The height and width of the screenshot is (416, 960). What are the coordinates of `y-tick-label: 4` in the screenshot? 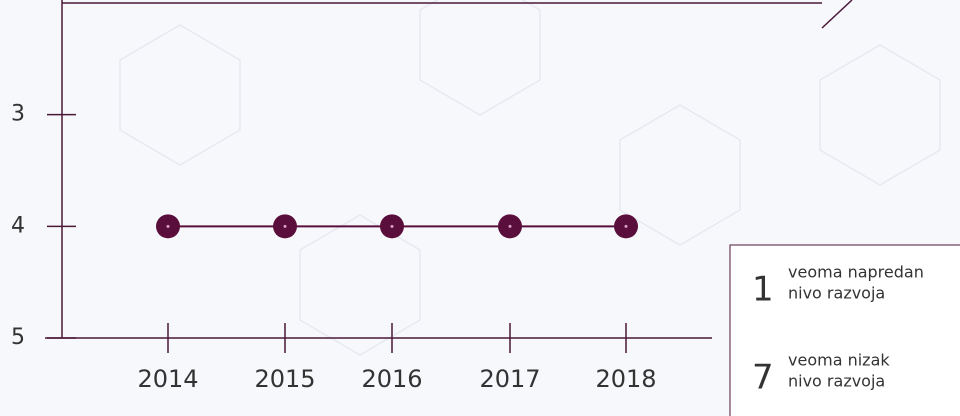 It's located at (18, 225).